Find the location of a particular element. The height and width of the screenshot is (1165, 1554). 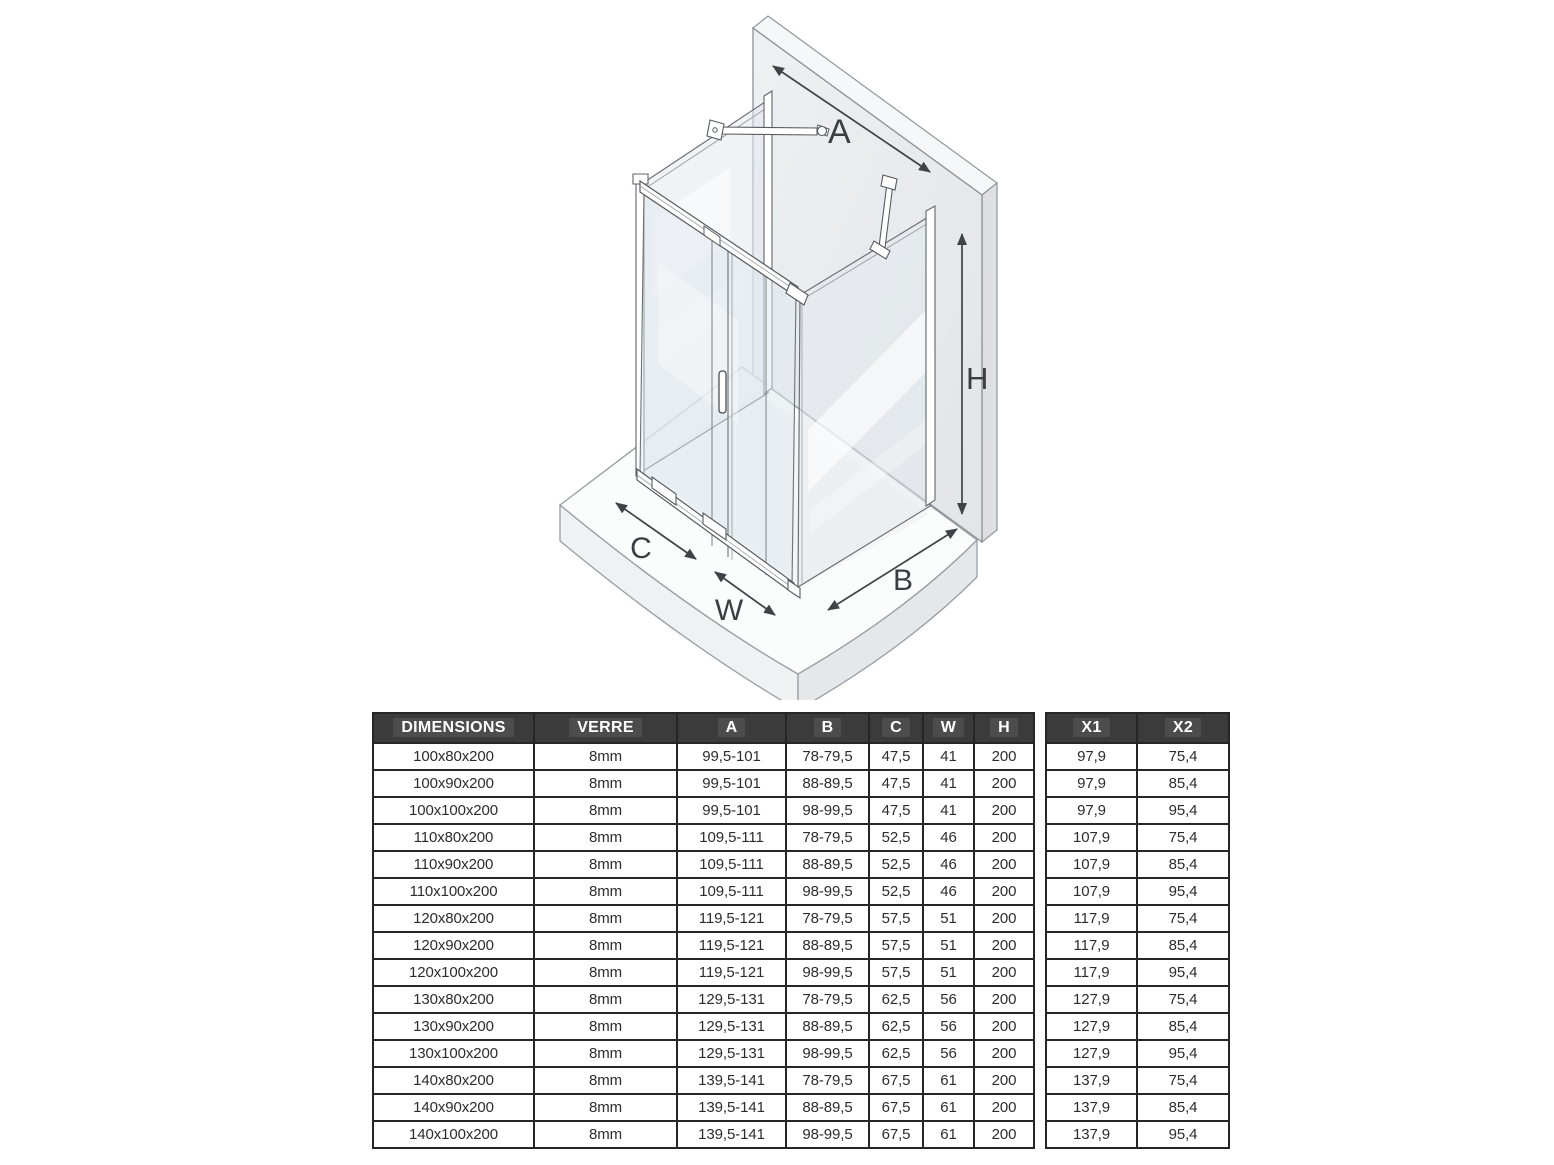

cell: 139,5-141 is located at coordinates (731, 1107).